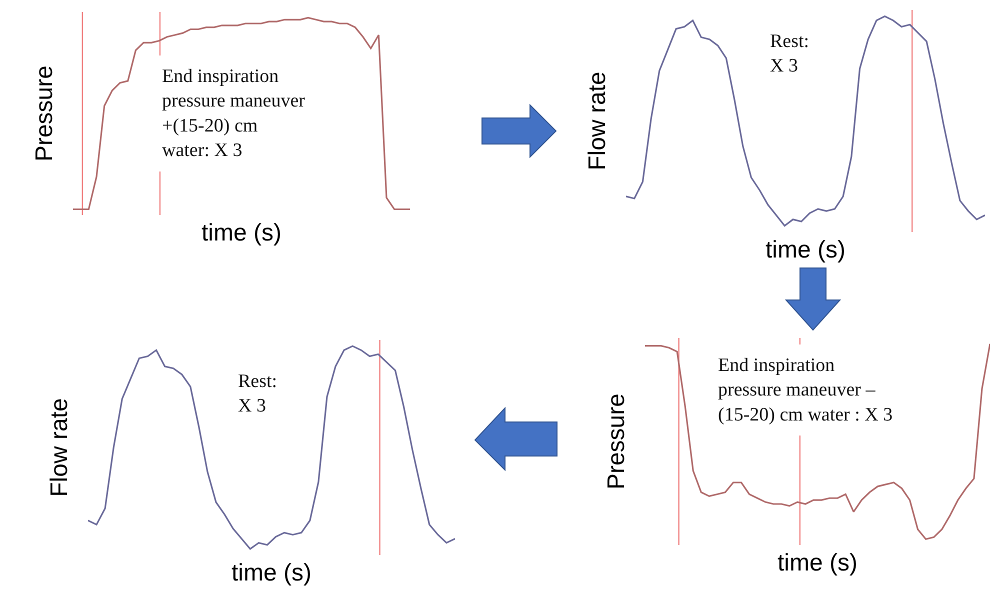  Describe the element at coordinates (234, 114) in the screenshot. I see `annotation: End inspiration pressure maneuver +(15-20) cm water: X 3` at that location.